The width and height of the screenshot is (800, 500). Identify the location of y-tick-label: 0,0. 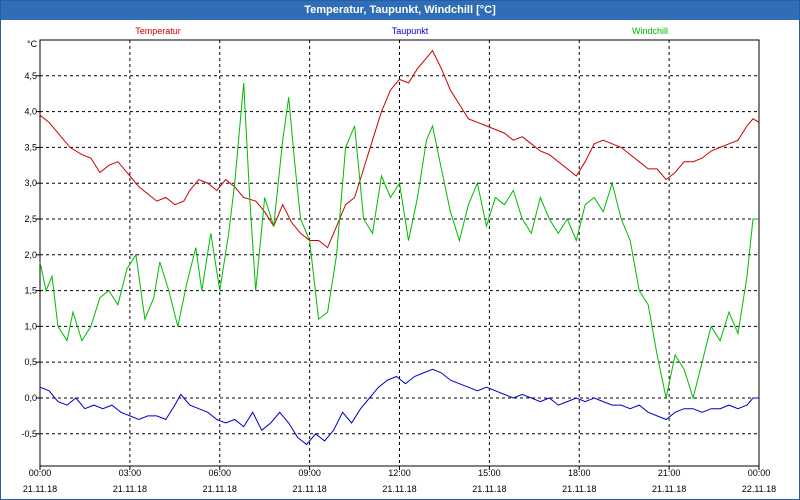
(30, 398).